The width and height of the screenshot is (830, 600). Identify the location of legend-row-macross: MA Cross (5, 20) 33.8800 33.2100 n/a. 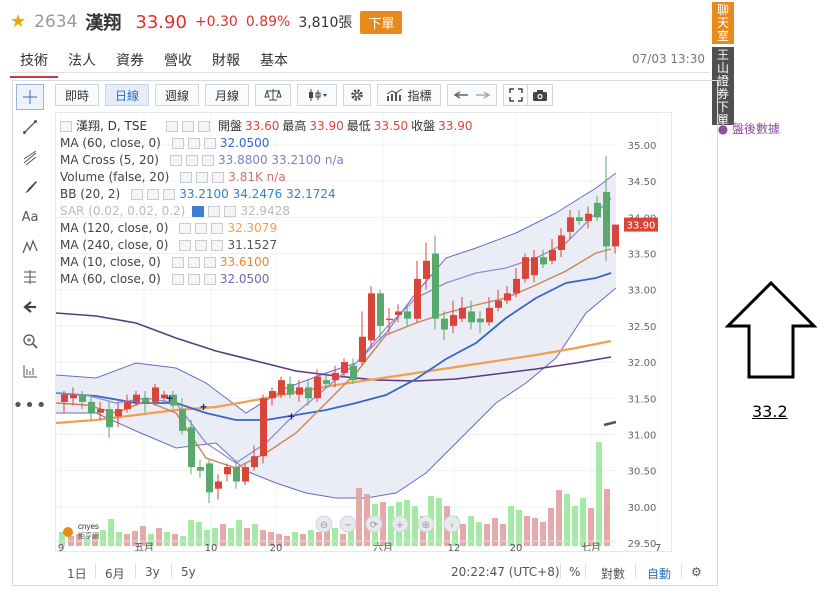
(202, 160).